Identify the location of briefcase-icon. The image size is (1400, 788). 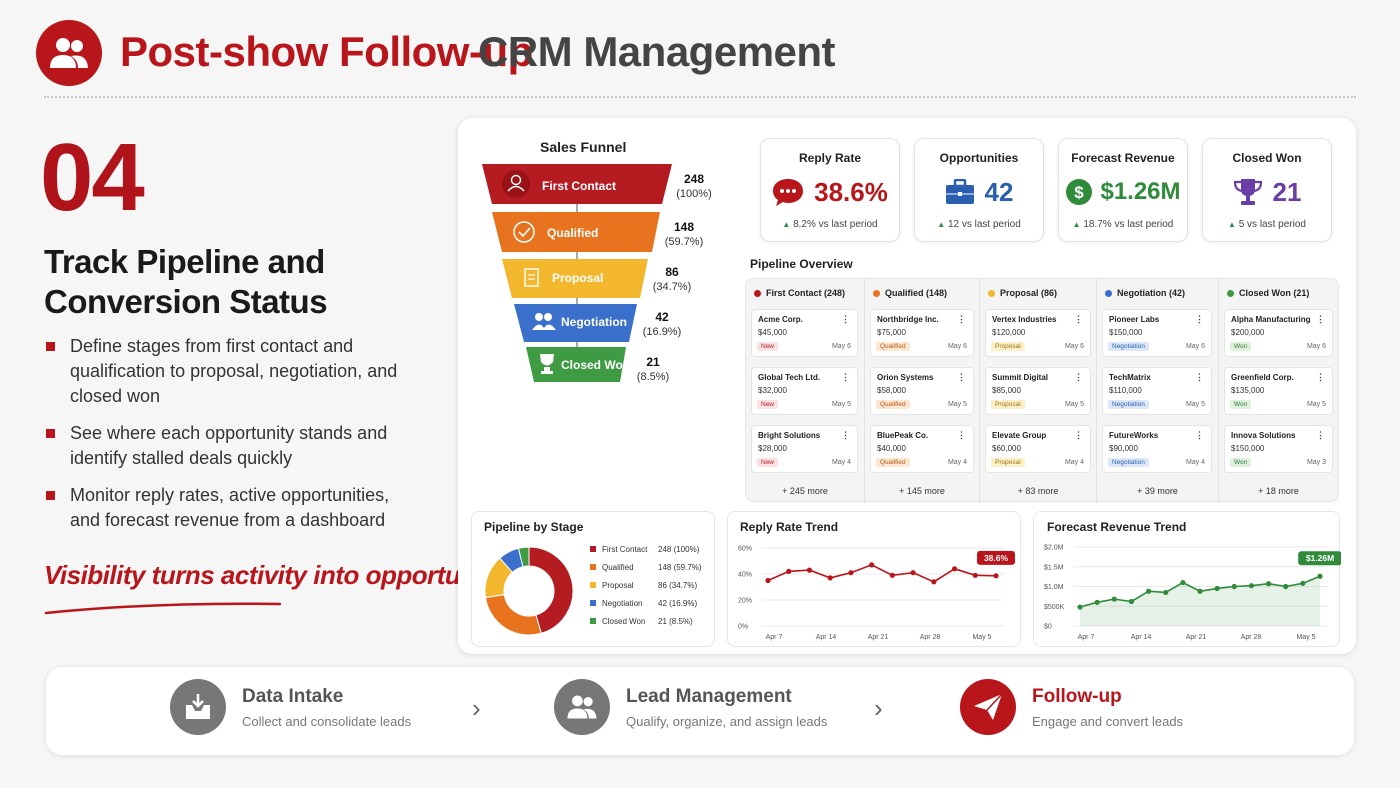
(959, 191).